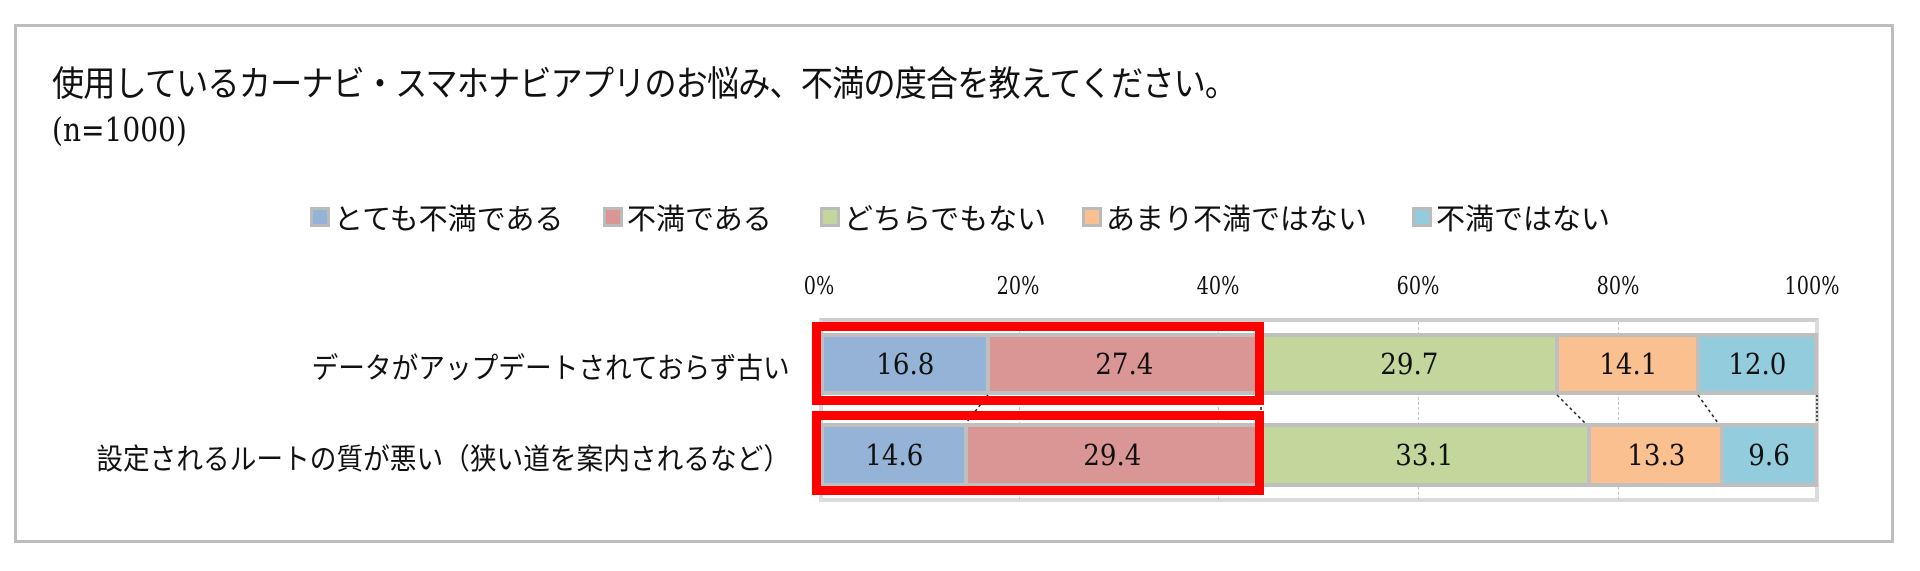  I want to click on bar-segment-neutral: 33.1, so click(1424, 455).